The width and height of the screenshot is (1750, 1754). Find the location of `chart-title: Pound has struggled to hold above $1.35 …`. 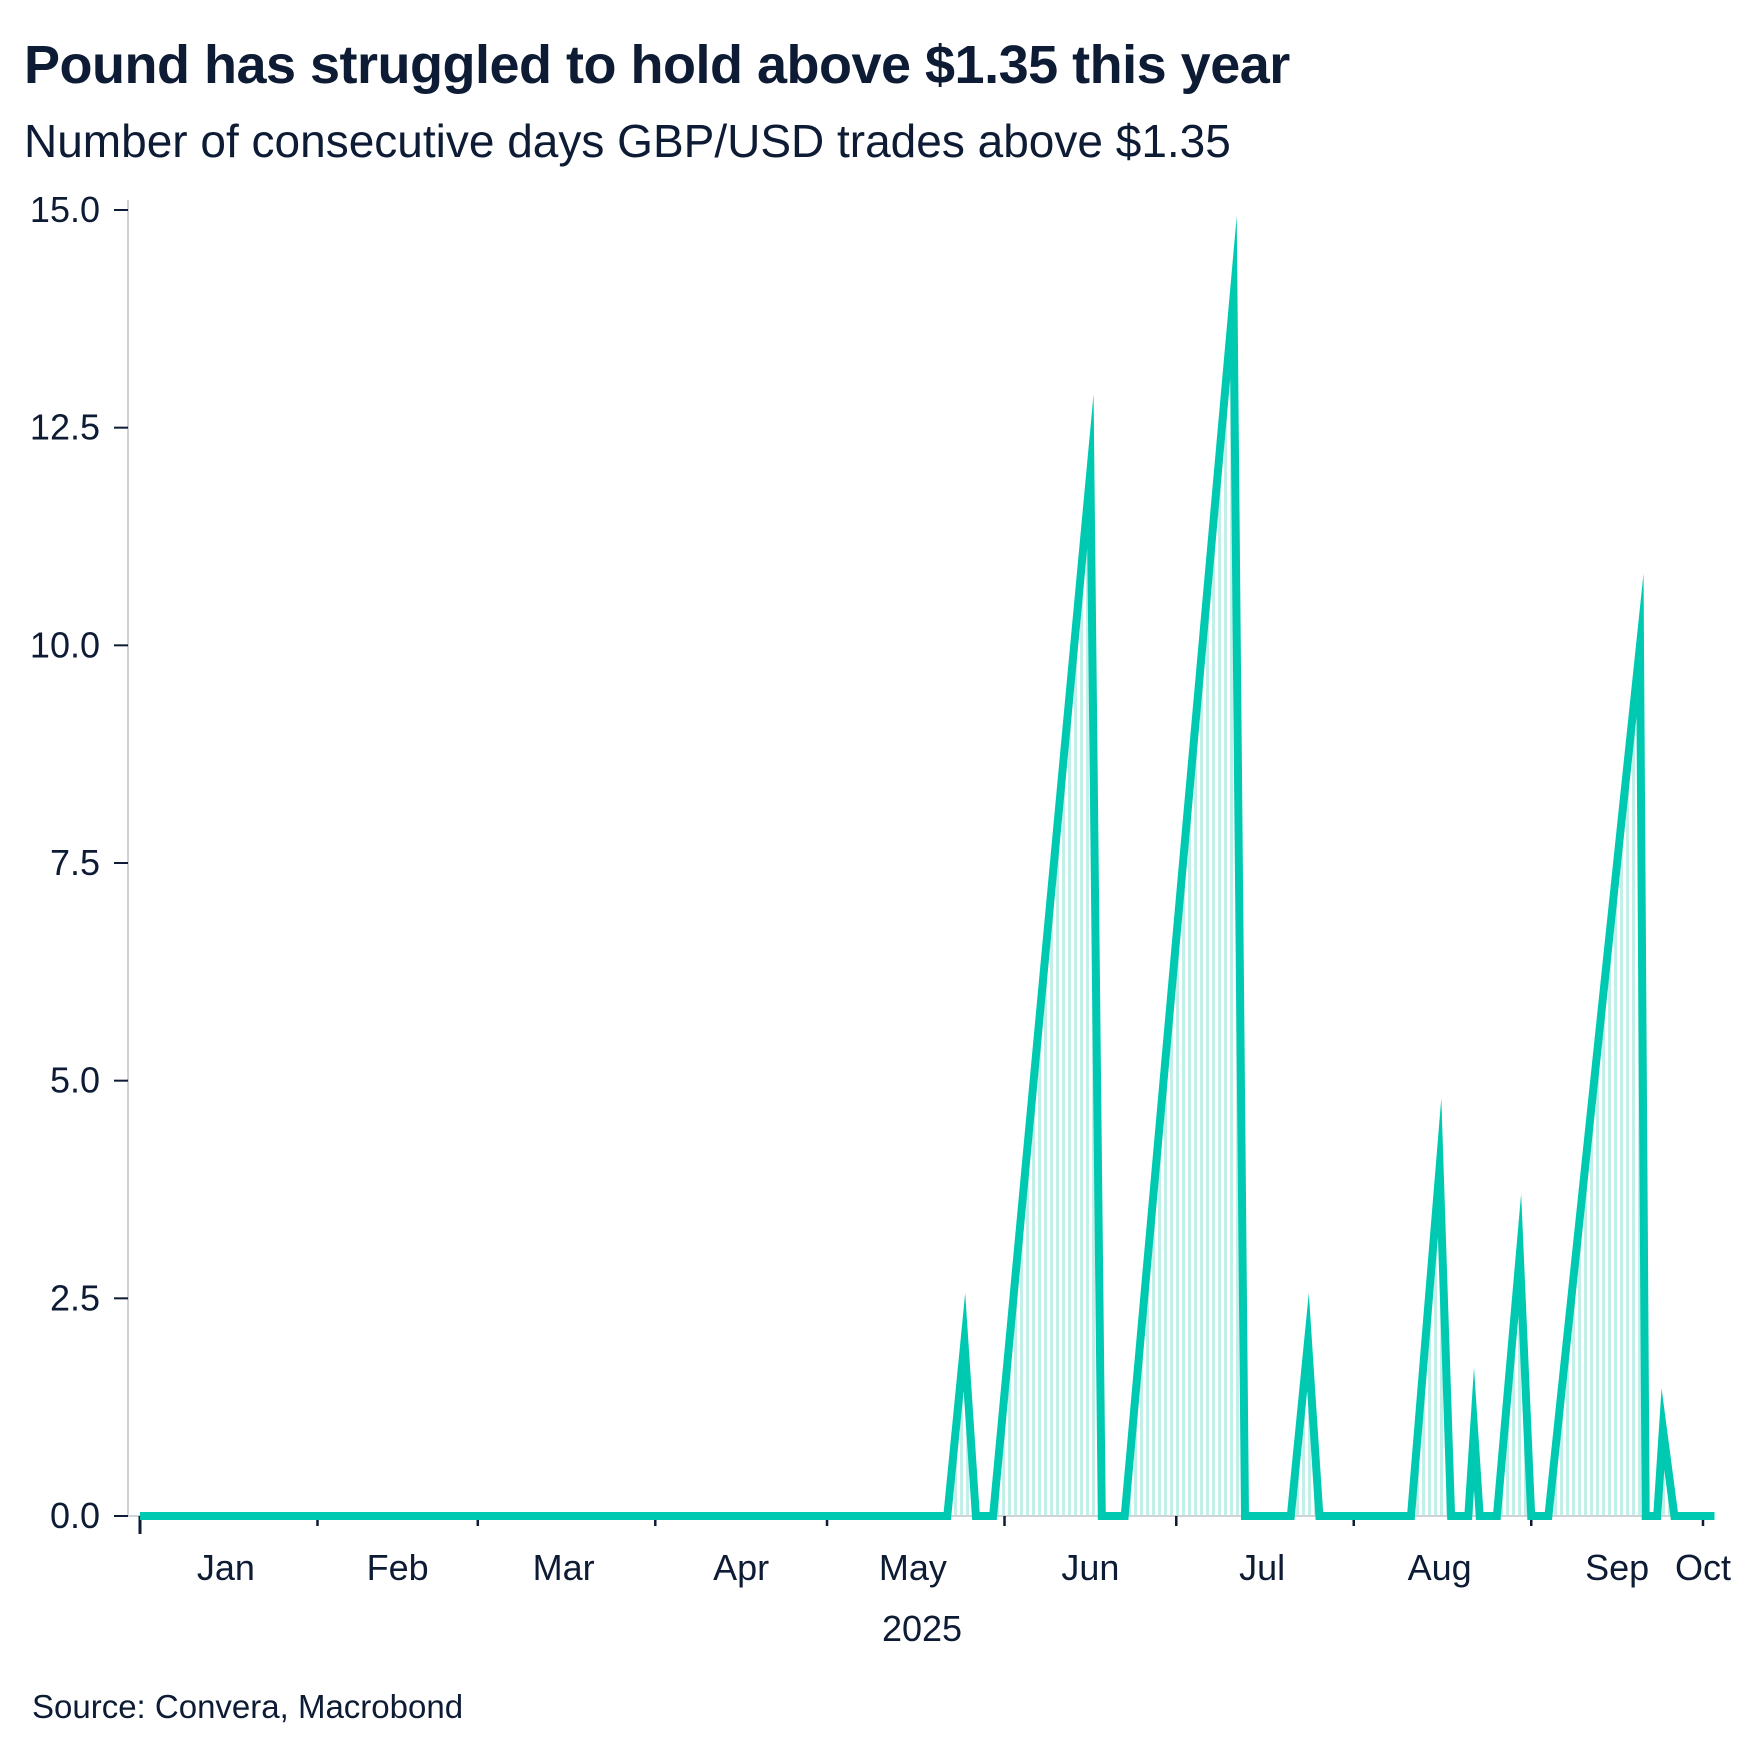

chart-title: Pound has struggled to hold above $1.35 … is located at coordinates (657, 65).